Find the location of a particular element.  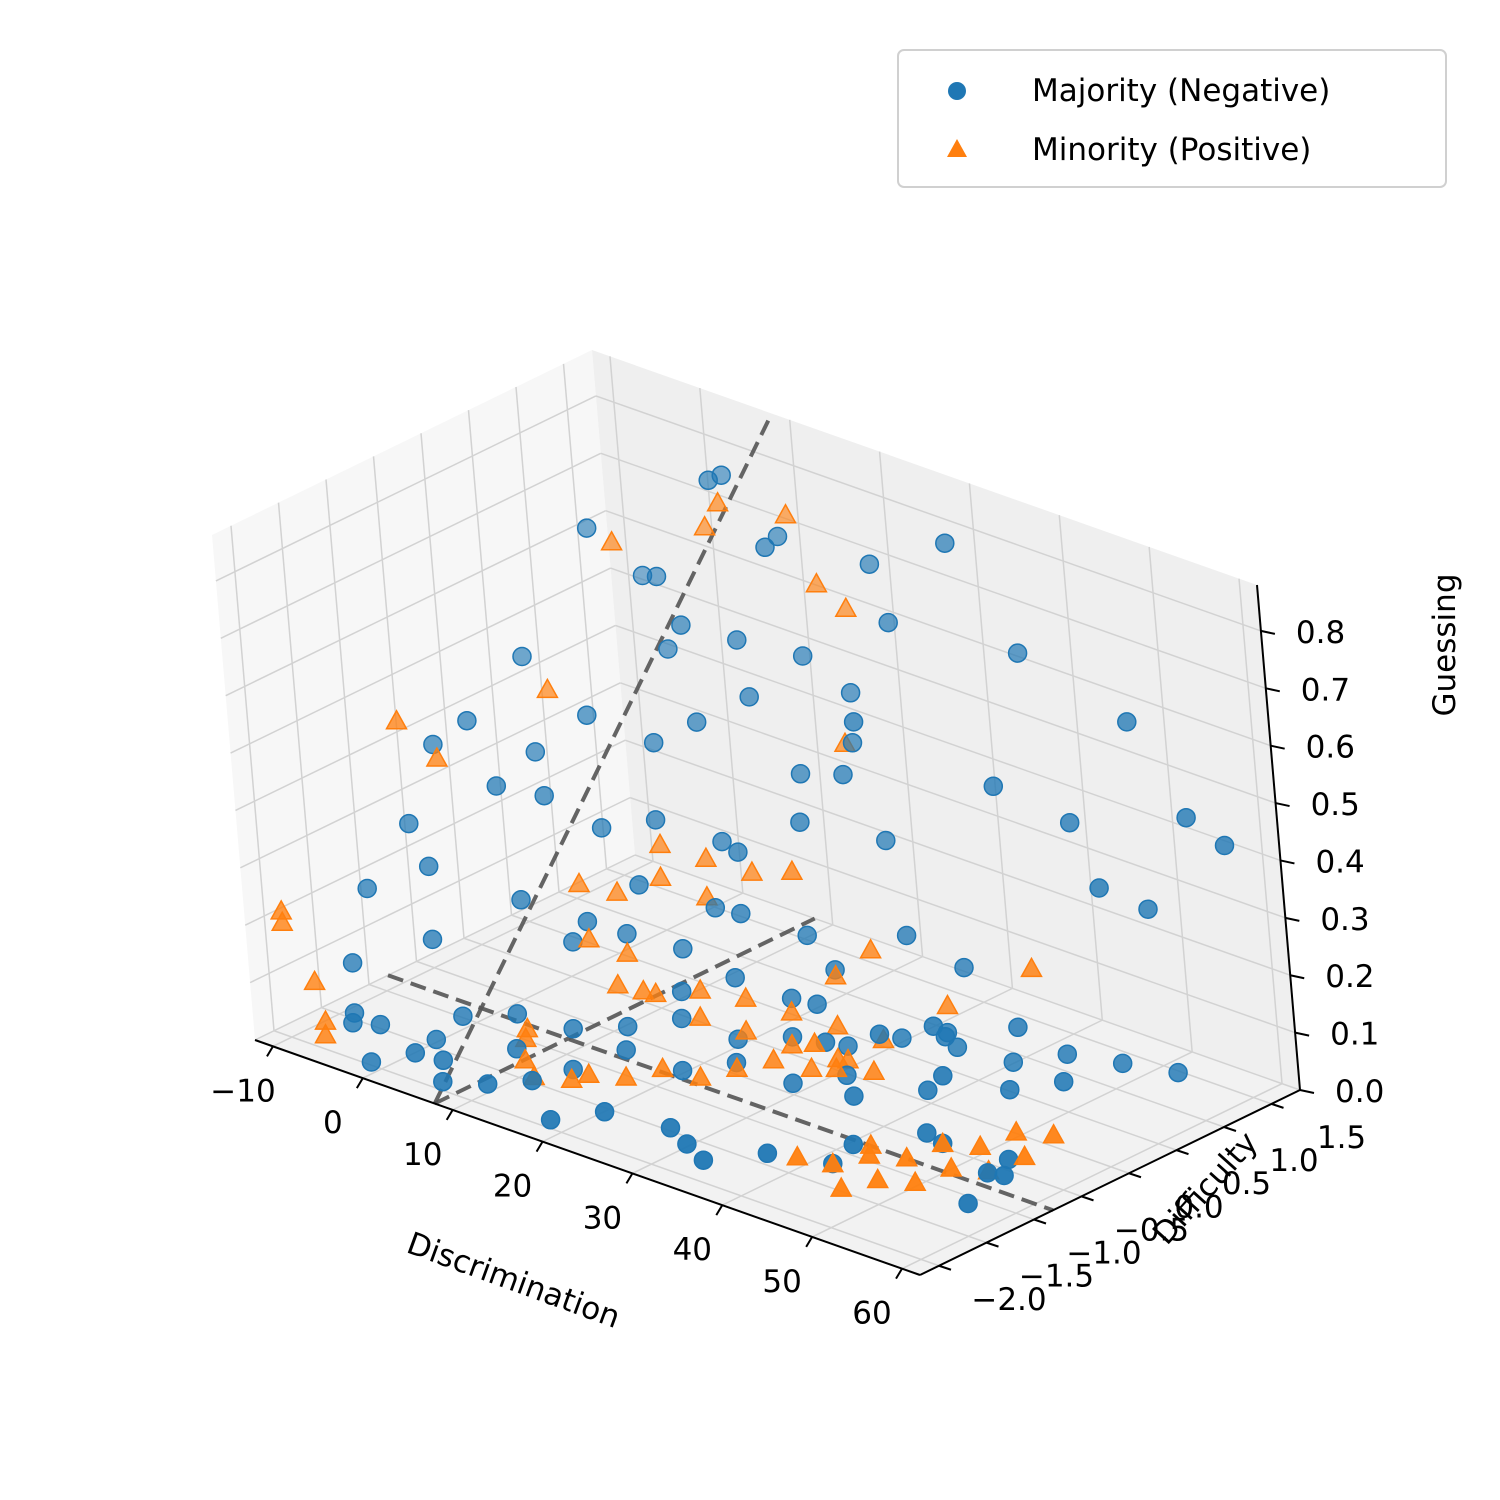

dashed-line-discrimination-boundary is located at coordinates (720, 1093).